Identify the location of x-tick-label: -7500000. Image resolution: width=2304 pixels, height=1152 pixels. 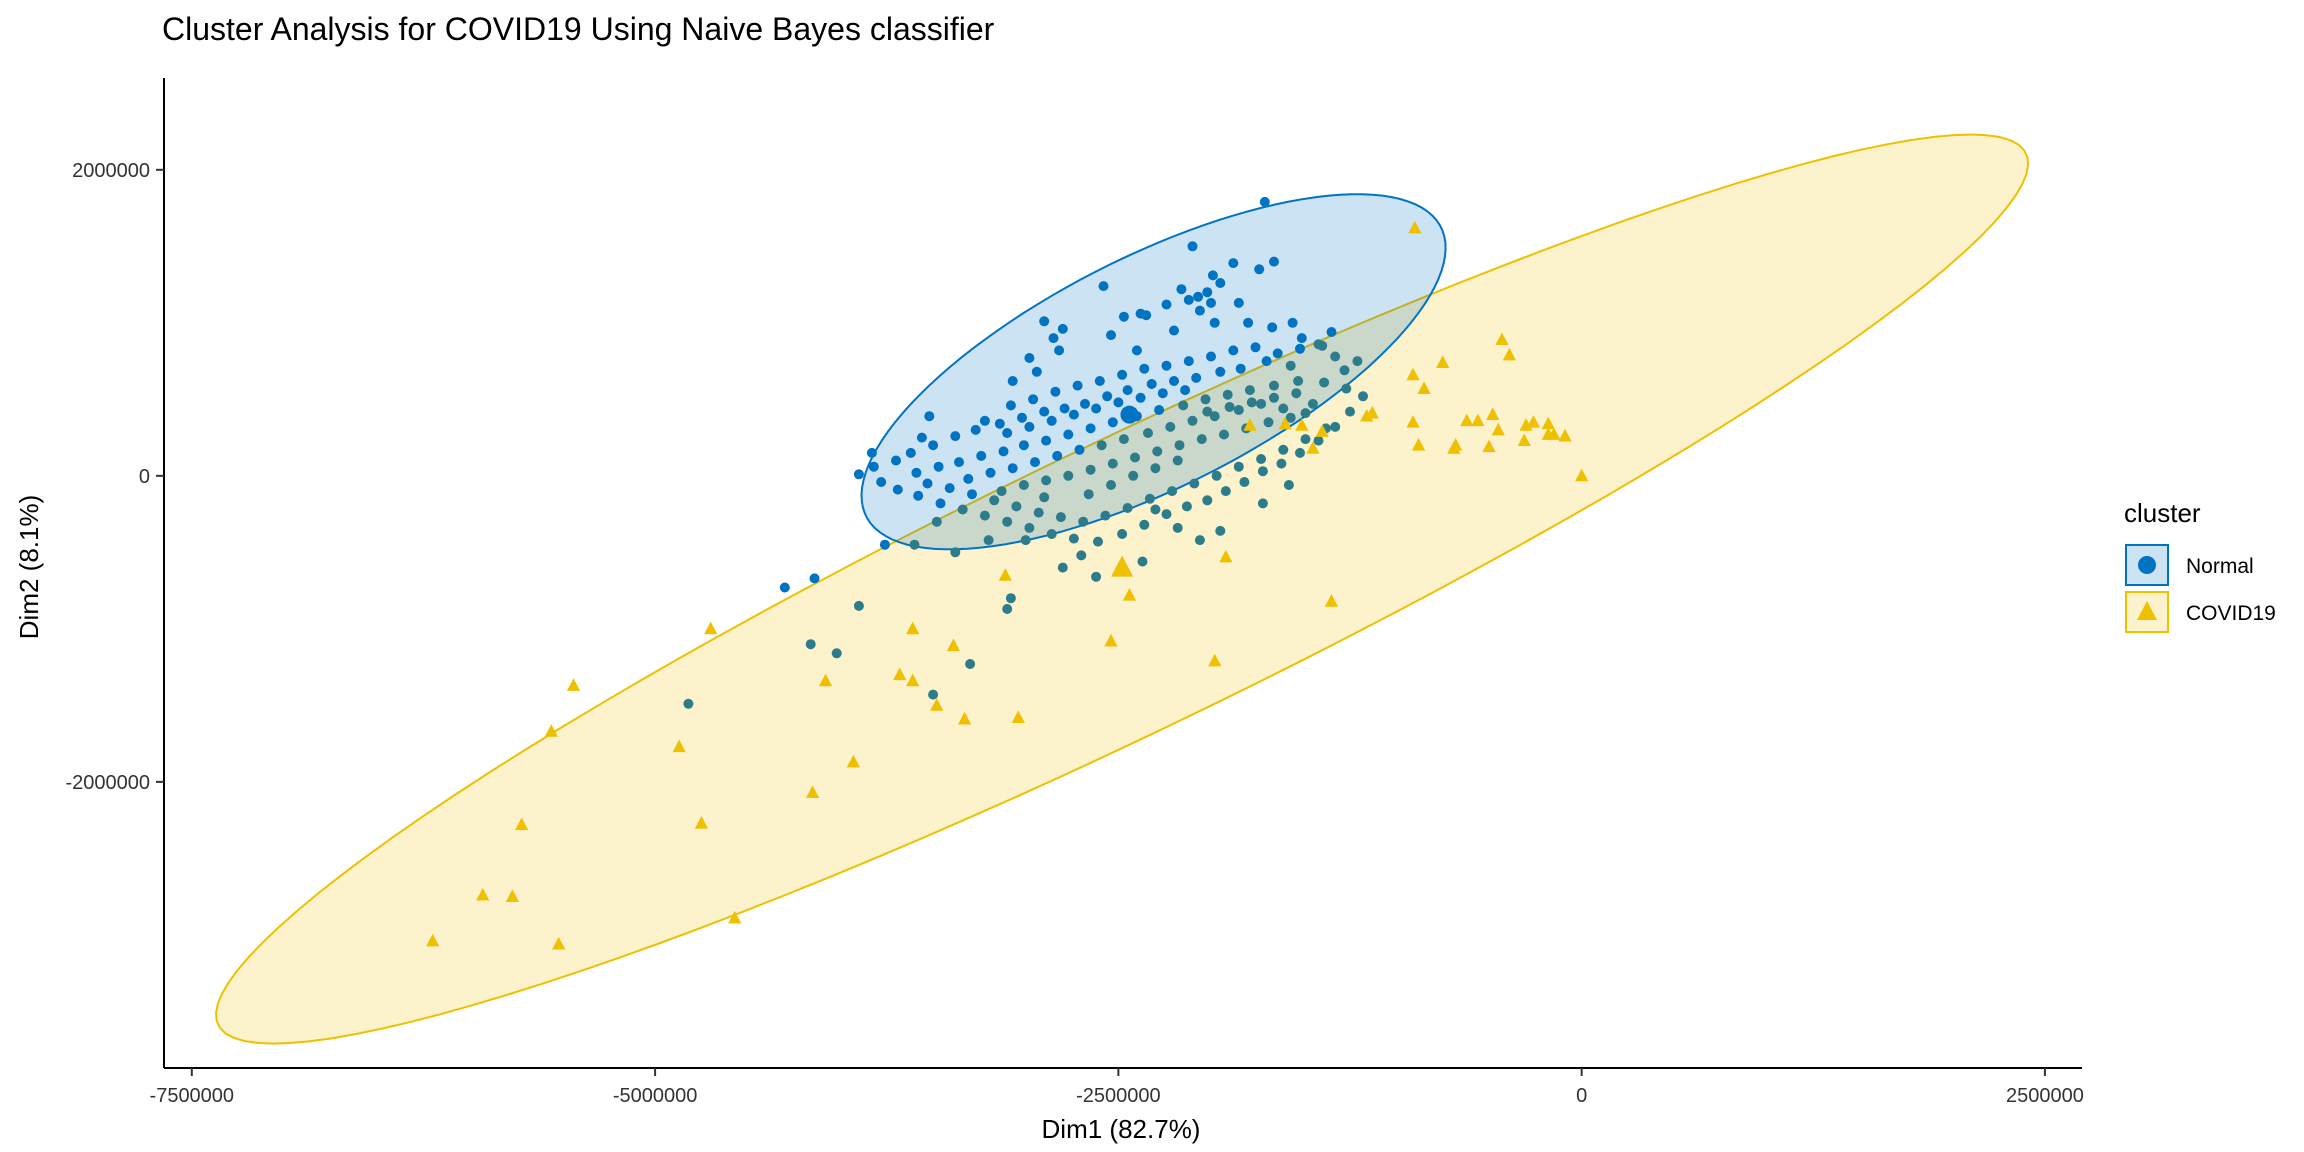
(192, 1096).